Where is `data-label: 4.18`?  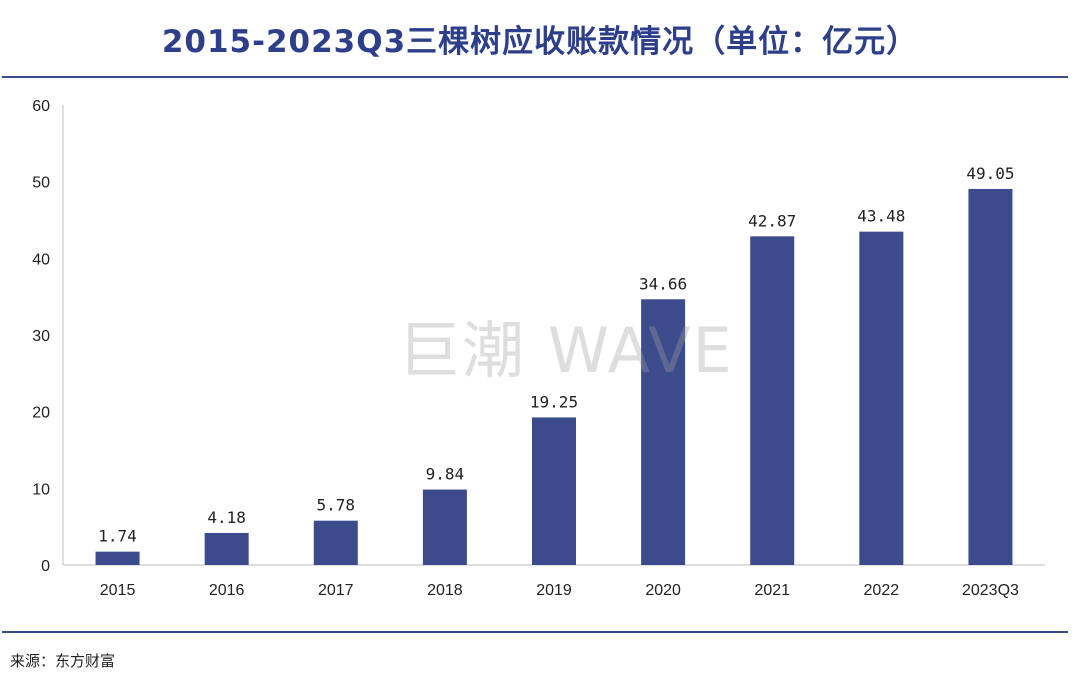
data-label: 4.18 is located at coordinates (226, 517).